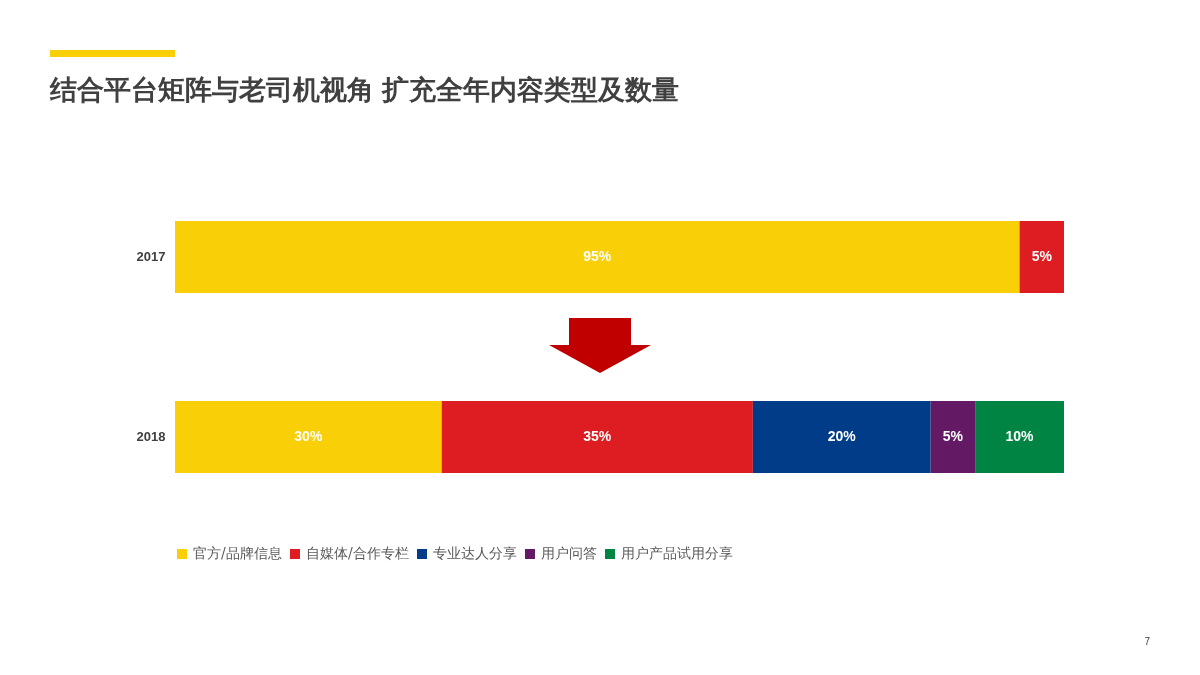 Image resolution: width=1200 pixels, height=675 pixels. Describe the element at coordinates (677, 553) in the screenshot. I see `legend-label: 用户产品试用分享` at that location.